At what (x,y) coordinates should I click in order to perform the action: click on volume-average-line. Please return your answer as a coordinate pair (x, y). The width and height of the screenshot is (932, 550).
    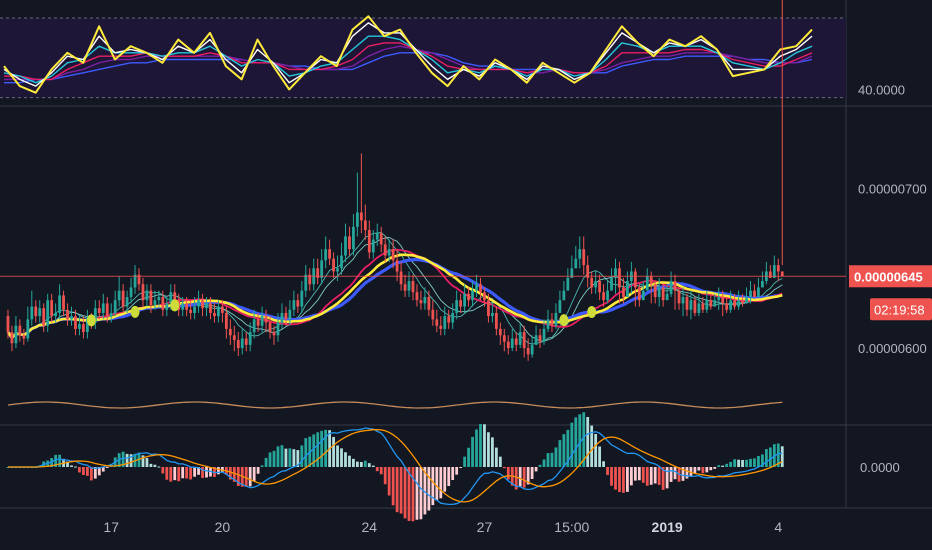
    Looking at the image, I should click on (395, 405).